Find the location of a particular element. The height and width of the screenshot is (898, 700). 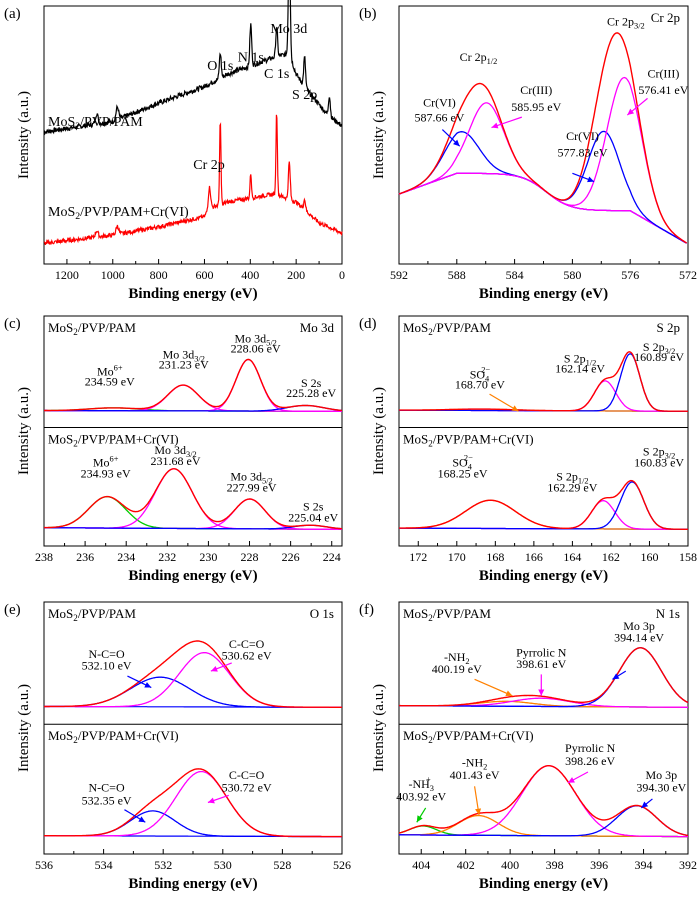

x-tick-label: 168 is located at coordinates (495, 557).